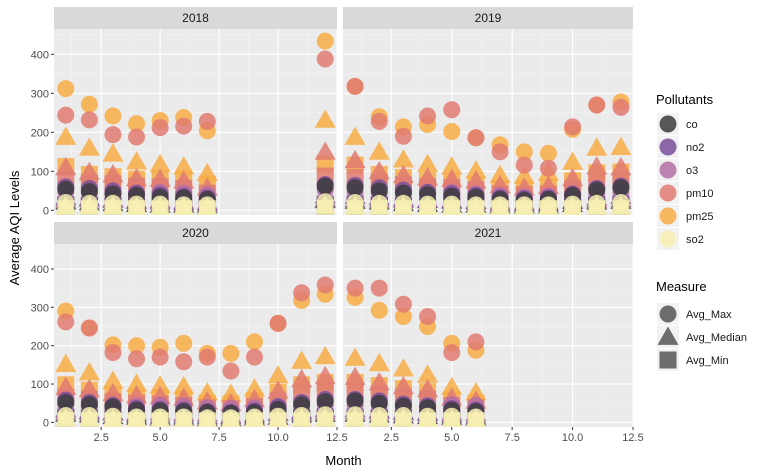  Describe the element at coordinates (702, 337) in the screenshot. I see `legend-item-Avg_Median: Avg_Median` at that location.